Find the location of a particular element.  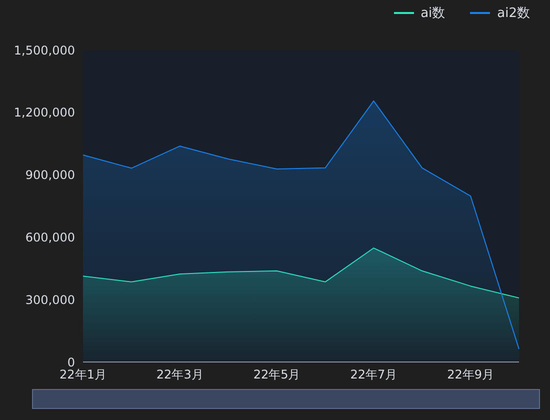

y-tick-label: 0 is located at coordinates (71, 362).